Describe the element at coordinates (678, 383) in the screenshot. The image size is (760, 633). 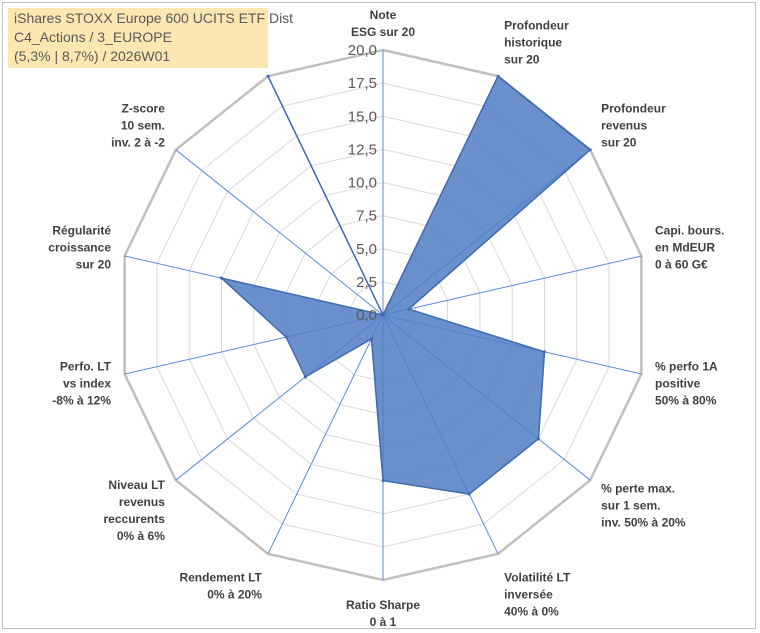
I see `category-label-4-line-1: positive` at that location.